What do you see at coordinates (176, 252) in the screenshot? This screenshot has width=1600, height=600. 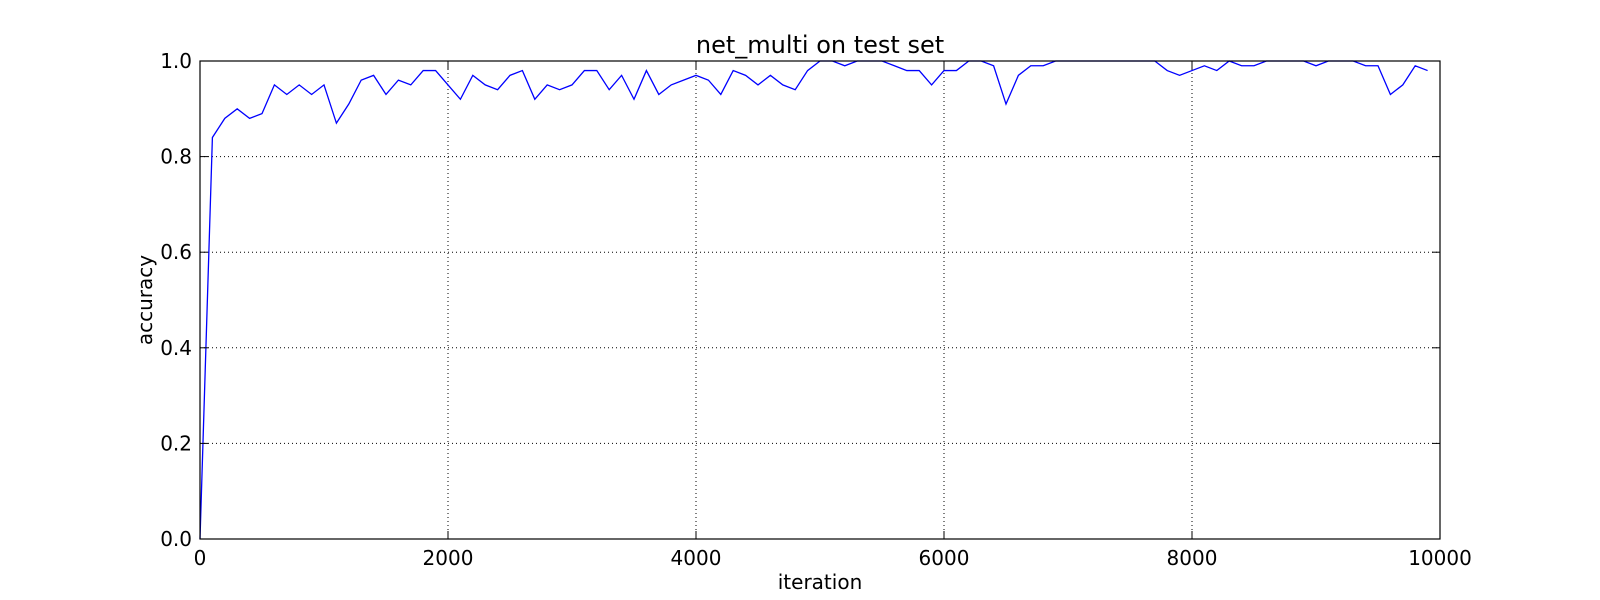 I see `y-tick-label: 0.6` at bounding box center [176, 252].